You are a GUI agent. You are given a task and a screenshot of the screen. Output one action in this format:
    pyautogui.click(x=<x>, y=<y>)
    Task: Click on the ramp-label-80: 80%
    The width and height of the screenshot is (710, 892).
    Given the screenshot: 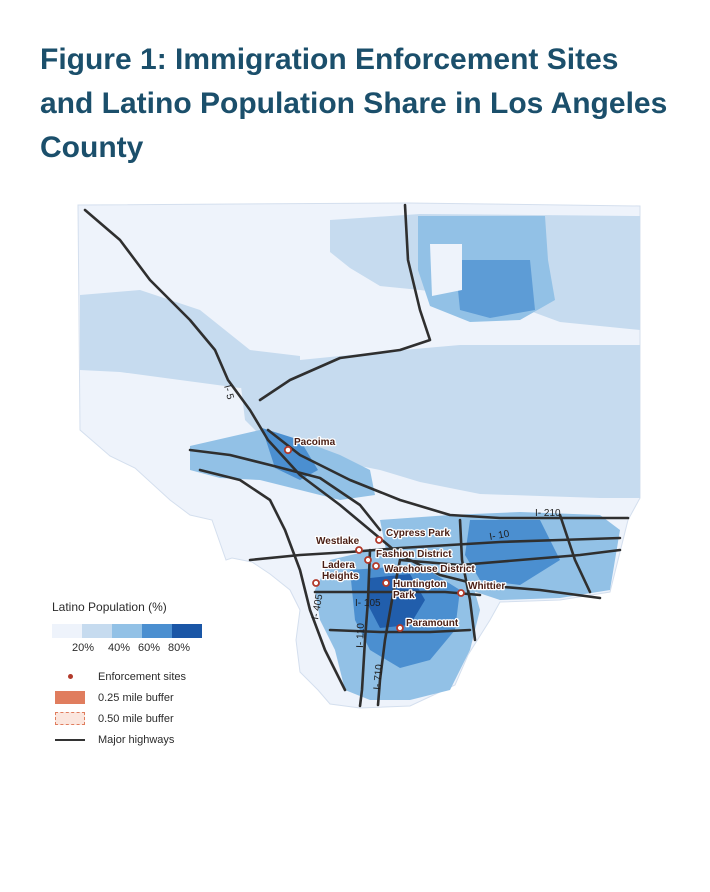 What is the action you would take?
    pyautogui.click(x=179, y=648)
    